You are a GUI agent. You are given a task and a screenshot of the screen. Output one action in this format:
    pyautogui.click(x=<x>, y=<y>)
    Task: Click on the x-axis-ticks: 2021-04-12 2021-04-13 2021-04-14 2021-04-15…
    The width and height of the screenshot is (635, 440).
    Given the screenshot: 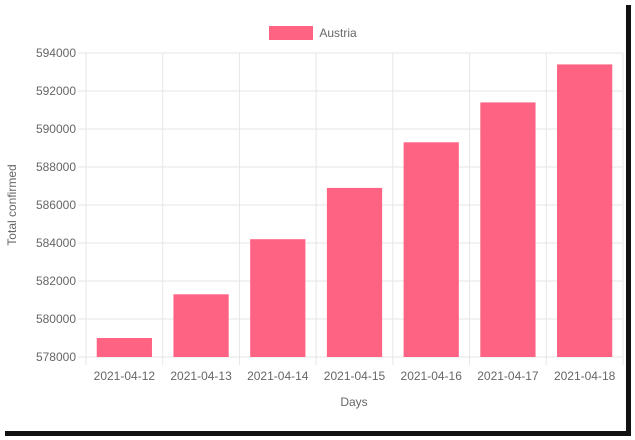 What is the action you would take?
    pyautogui.click(x=355, y=376)
    